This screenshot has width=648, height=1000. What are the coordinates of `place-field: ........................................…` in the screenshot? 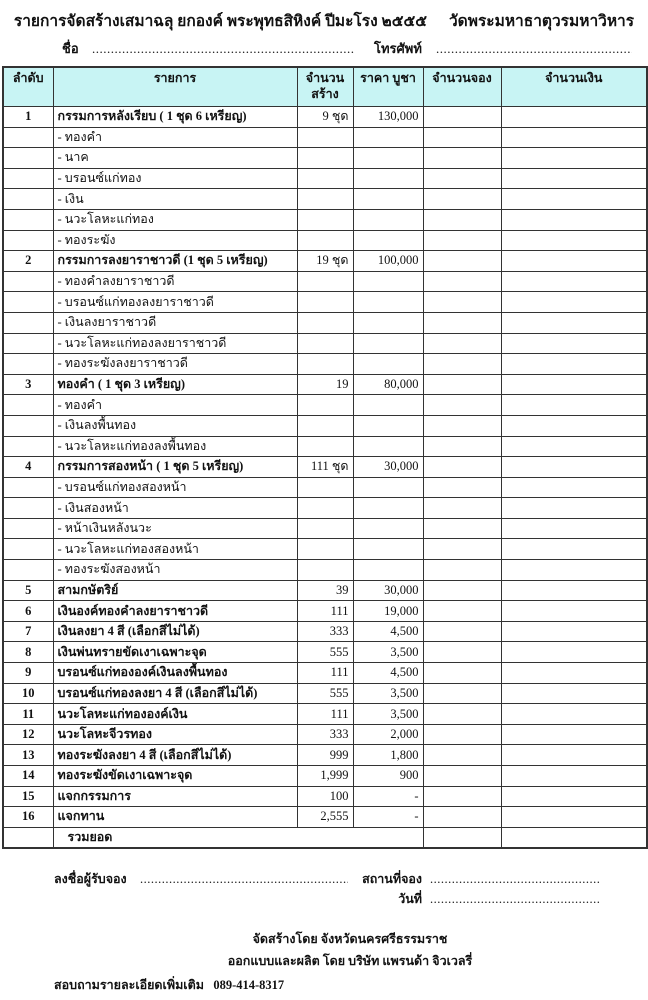 It's located at (515, 879).